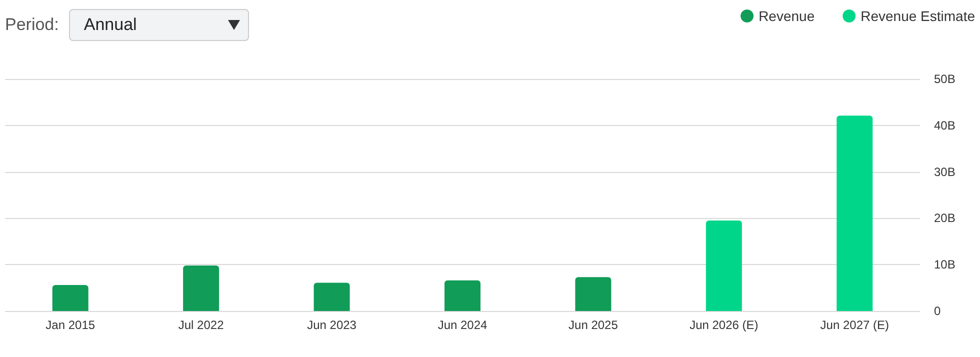  What do you see at coordinates (918, 16) in the screenshot?
I see `legend-label: Revenue Estimate` at bounding box center [918, 16].